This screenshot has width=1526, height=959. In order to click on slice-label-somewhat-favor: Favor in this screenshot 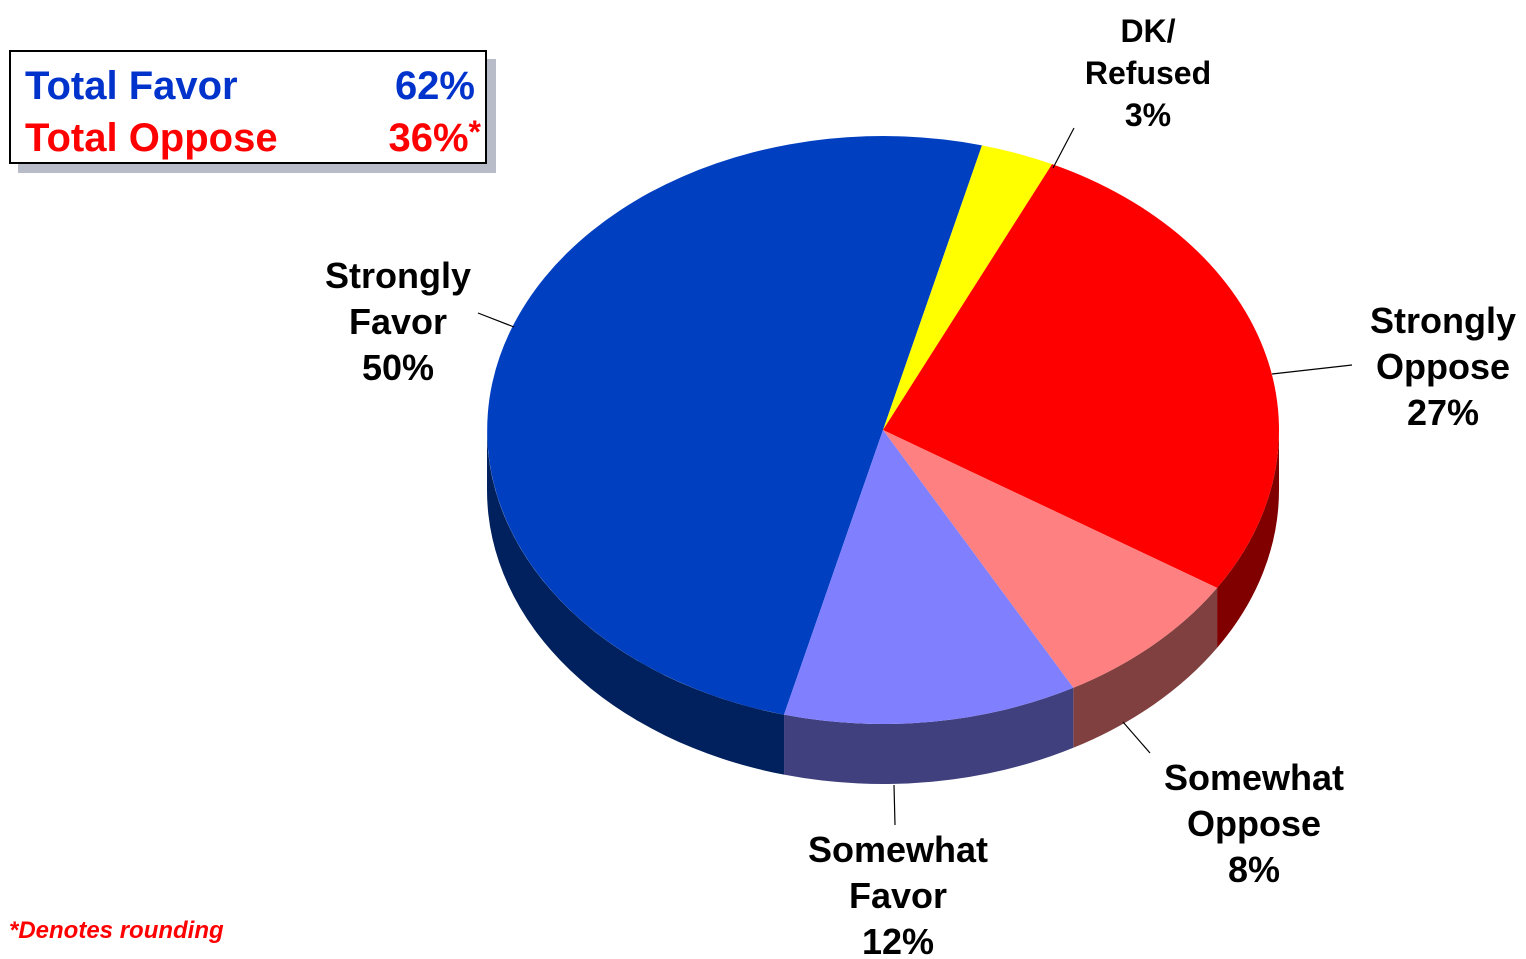, I will do `click(898, 895)`.